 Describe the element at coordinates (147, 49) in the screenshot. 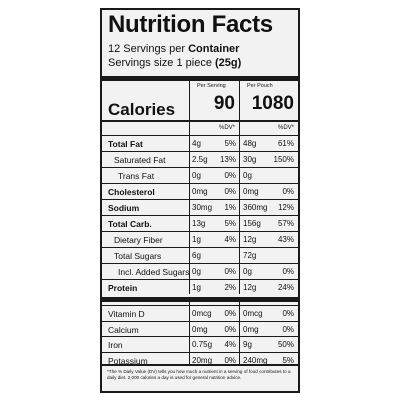

I see `servings-text: 12 Servings per` at that location.